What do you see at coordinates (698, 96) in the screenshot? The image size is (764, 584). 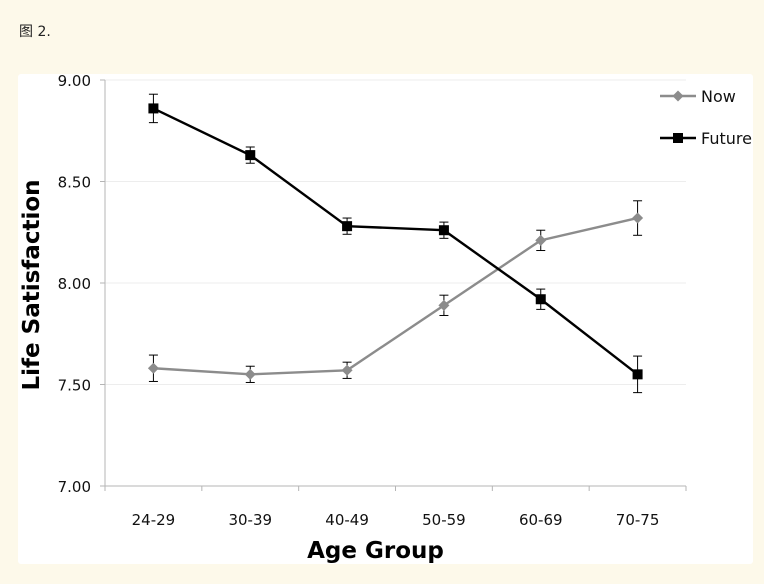 I see `legend-item: Now` at bounding box center [698, 96].